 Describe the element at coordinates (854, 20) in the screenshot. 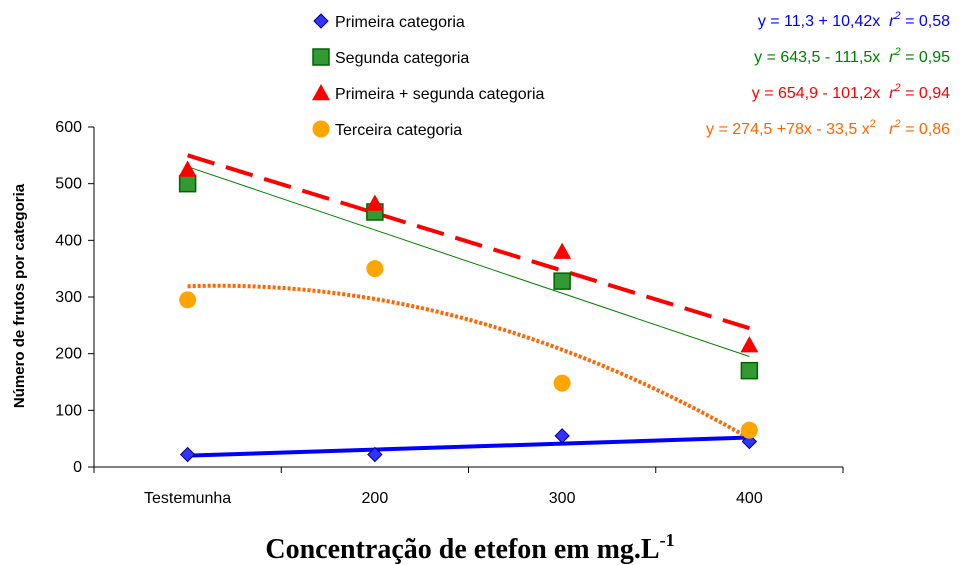

I see `regression-equation: y = 11,3 + 10,42x r2 = 0,58` at that location.